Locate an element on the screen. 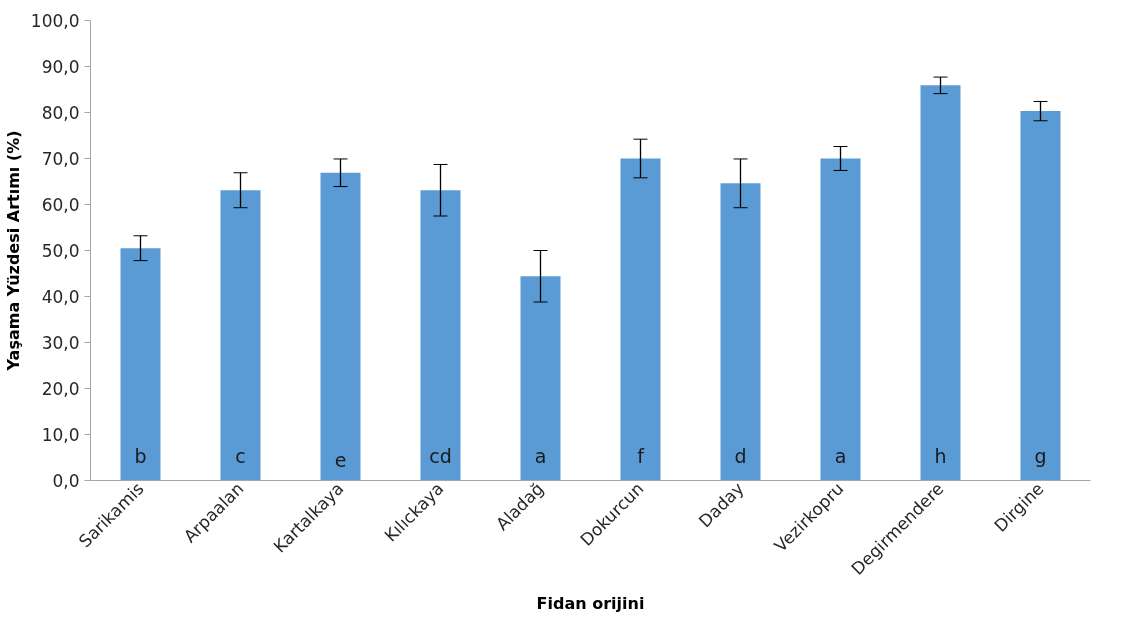 The height and width of the screenshot is (631, 1140). y-tick-label: 10,0 is located at coordinates (60, 435).